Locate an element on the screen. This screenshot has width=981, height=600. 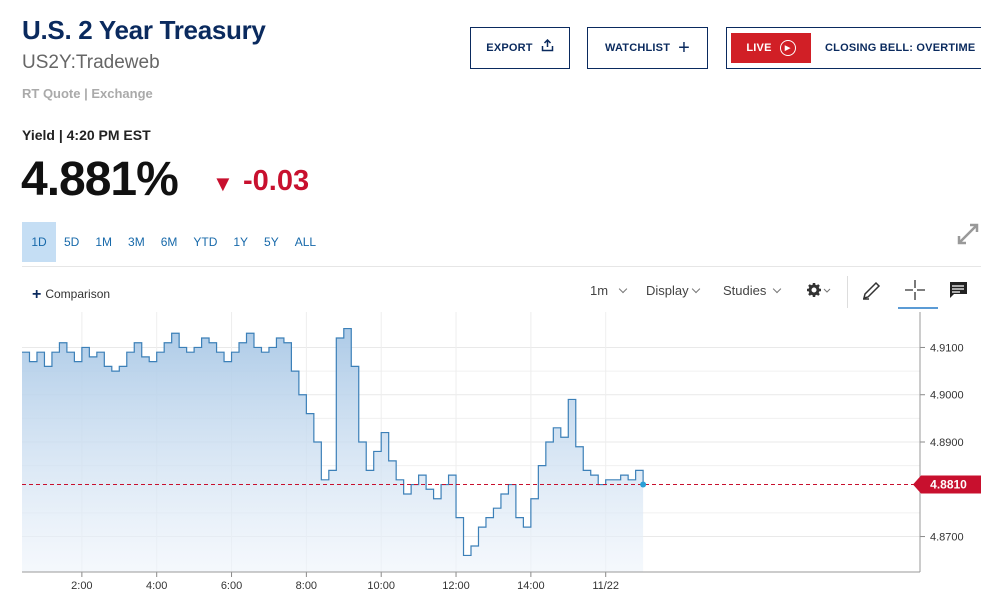
gear-icon is located at coordinates (818, 290).